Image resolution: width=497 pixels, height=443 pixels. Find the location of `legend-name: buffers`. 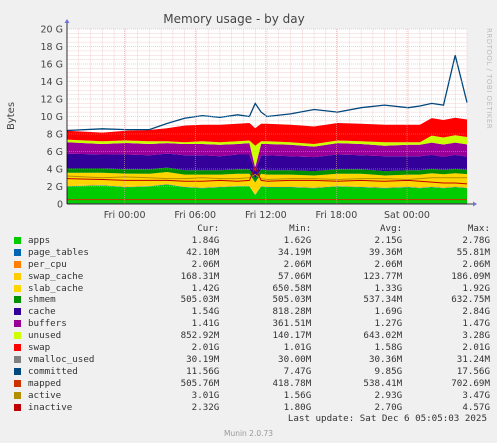

legend-name: buffers is located at coordinates (47, 324).